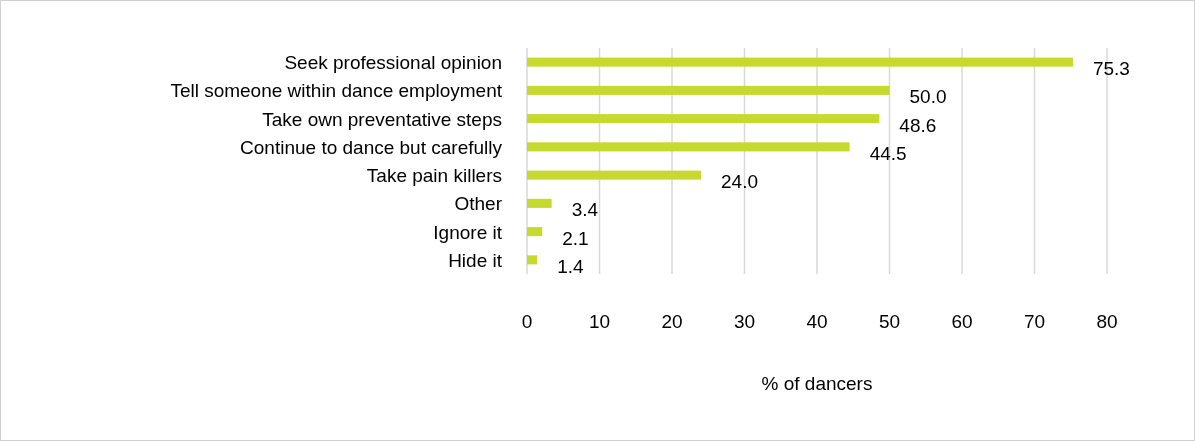 The width and height of the screenshot is (1195, 441). Describe the element at coordinates (817, 383) in the screenshot. I see `x-axis-title: % of dancers` at that location.